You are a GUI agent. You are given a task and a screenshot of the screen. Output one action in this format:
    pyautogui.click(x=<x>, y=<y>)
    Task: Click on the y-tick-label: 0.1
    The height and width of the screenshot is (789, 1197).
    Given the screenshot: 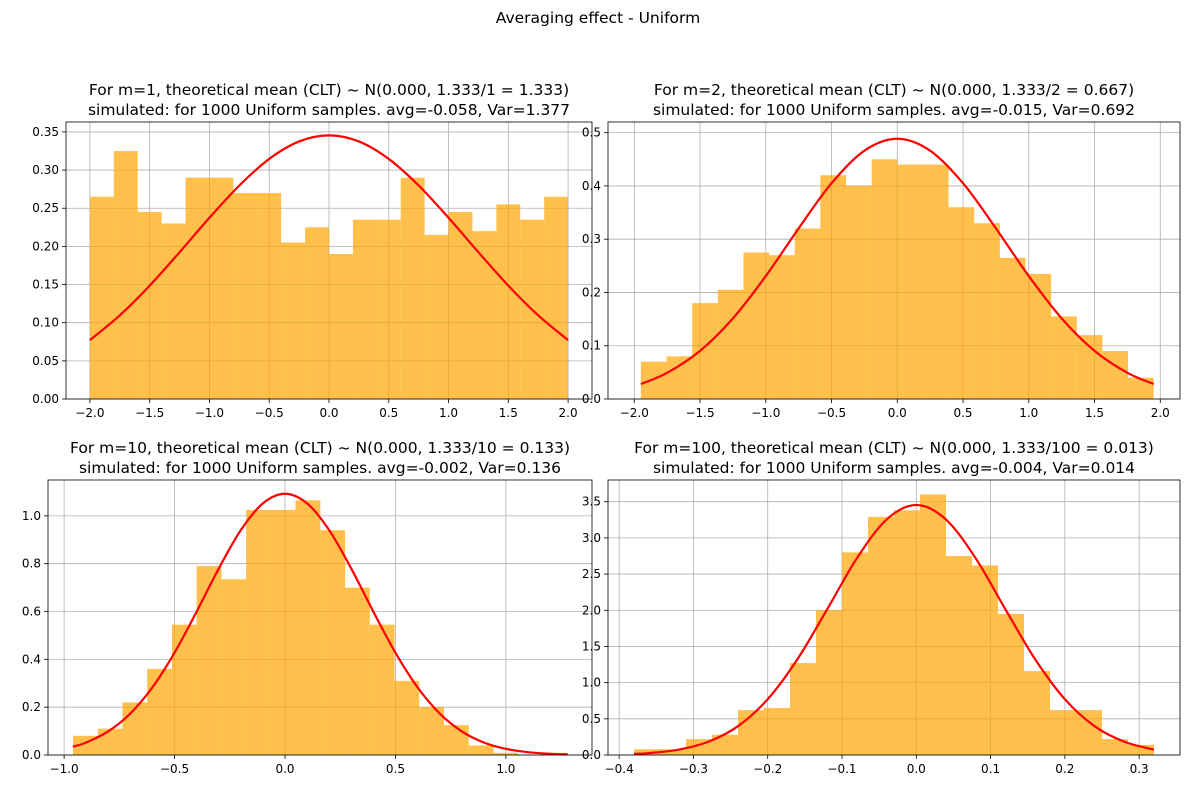 What is the action you would take?
    pyautogui.click(x=591, y=346)
    